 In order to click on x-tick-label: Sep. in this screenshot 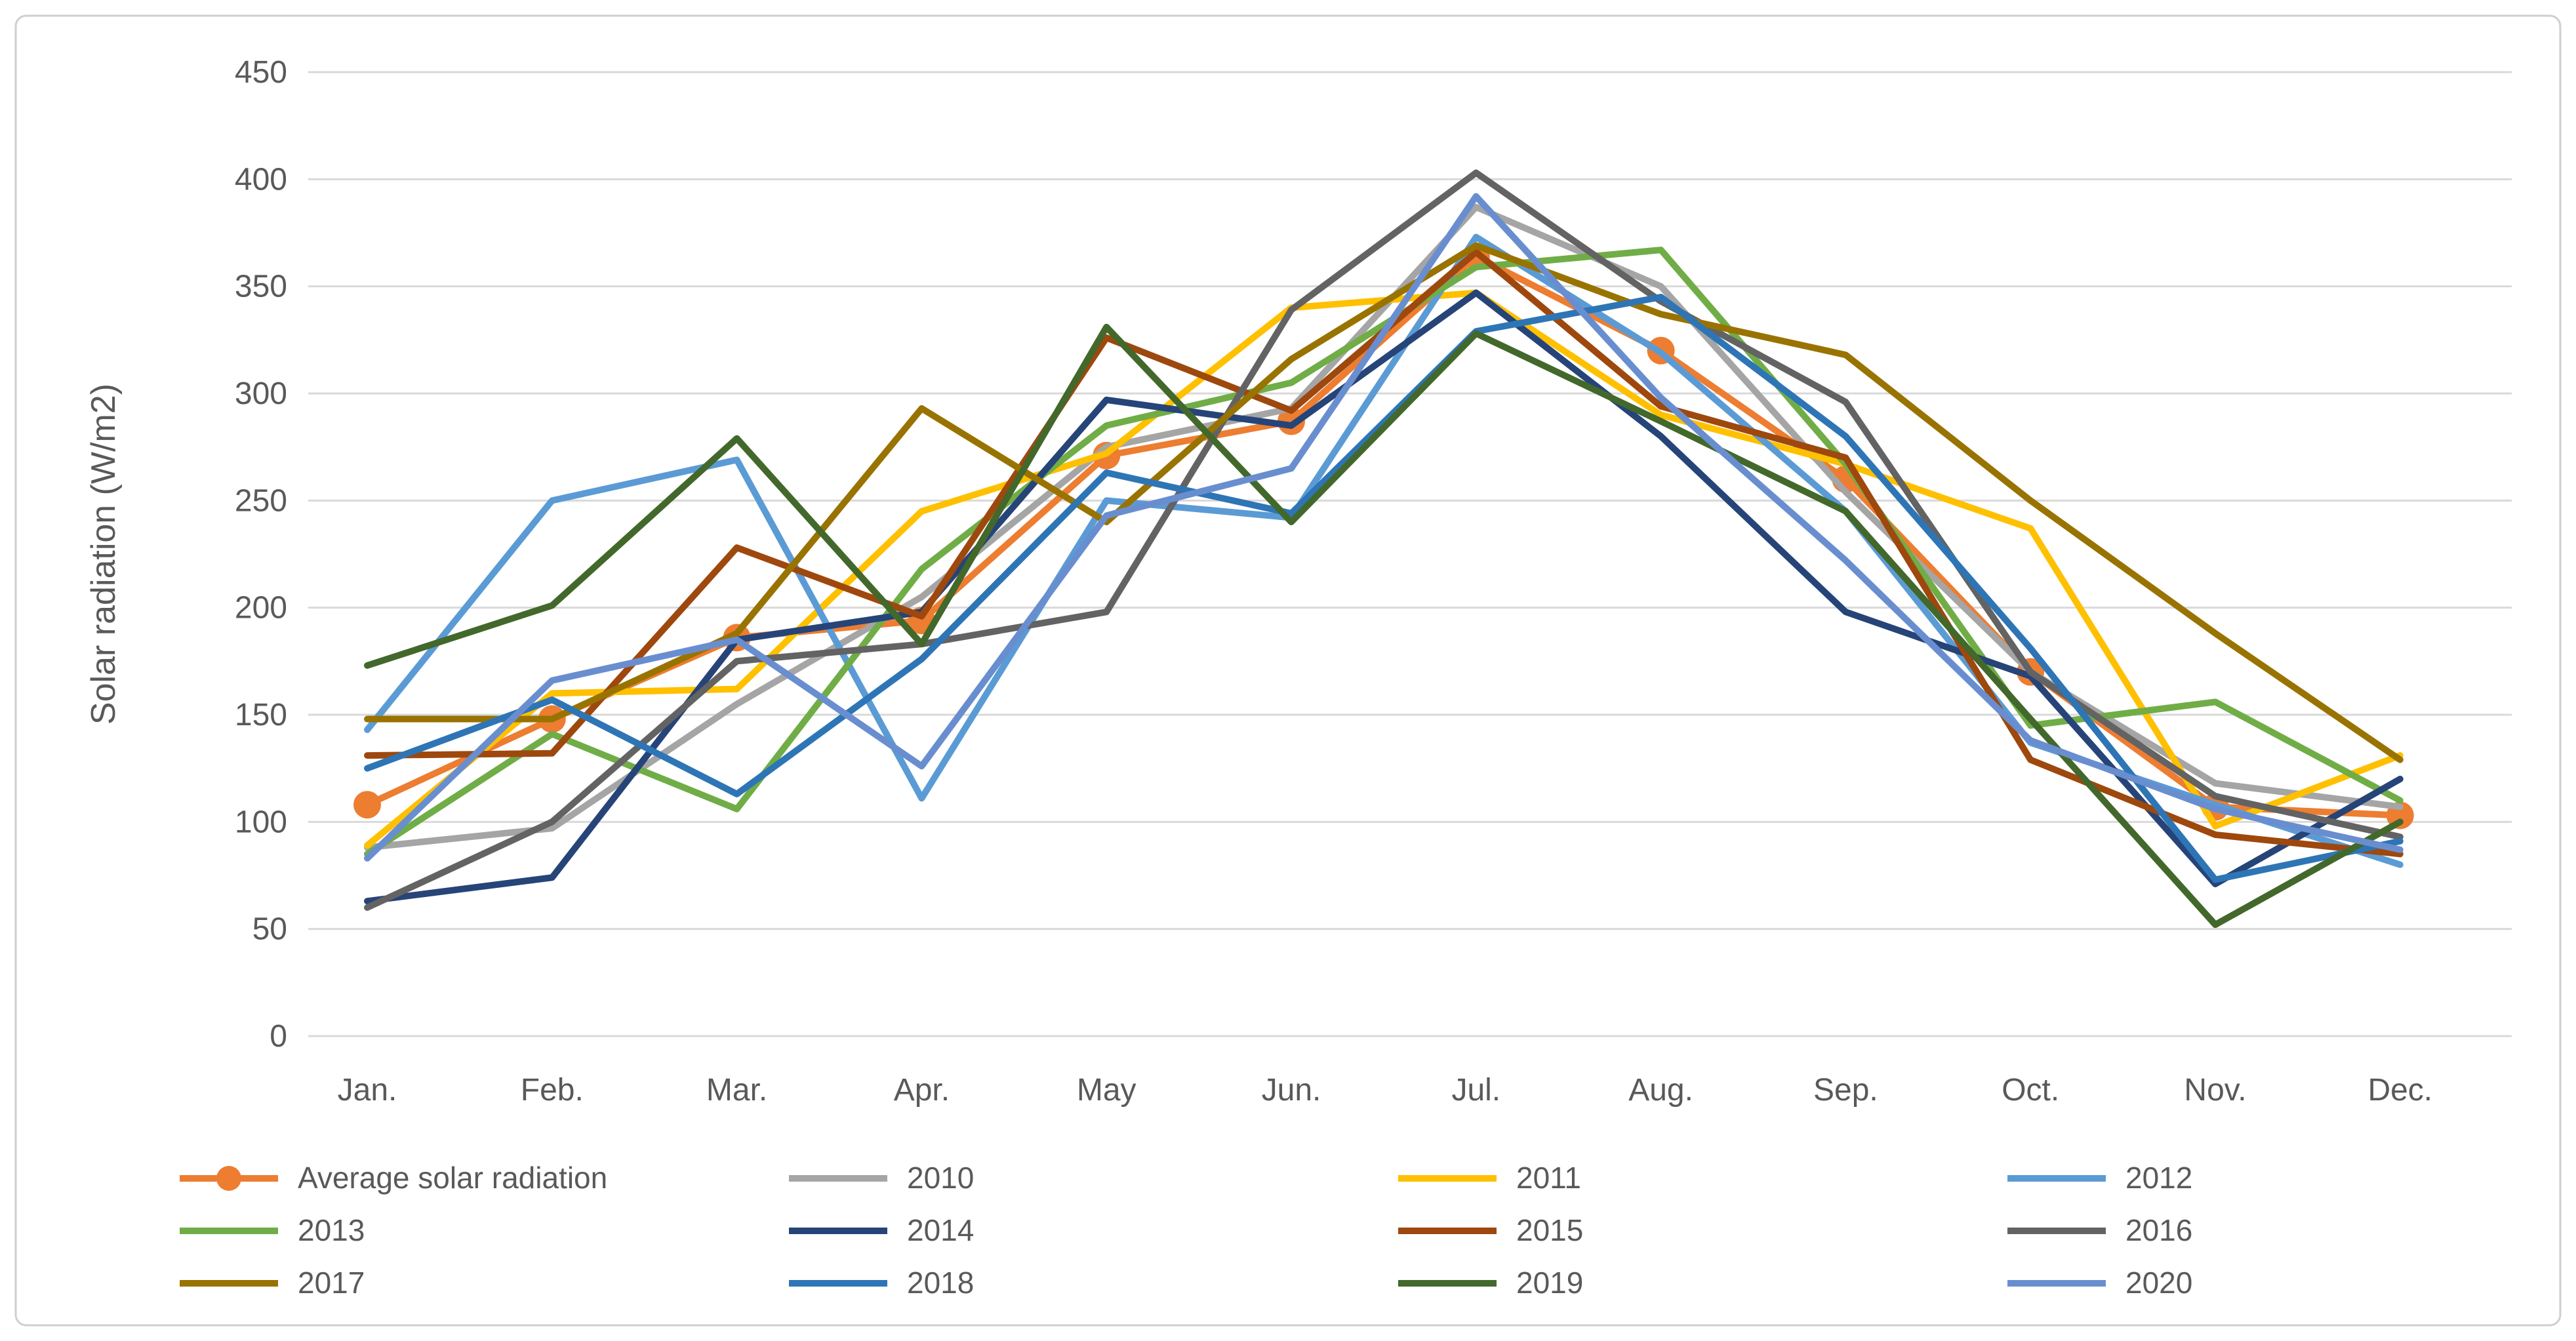, I will do `click(1845, 1090)`.